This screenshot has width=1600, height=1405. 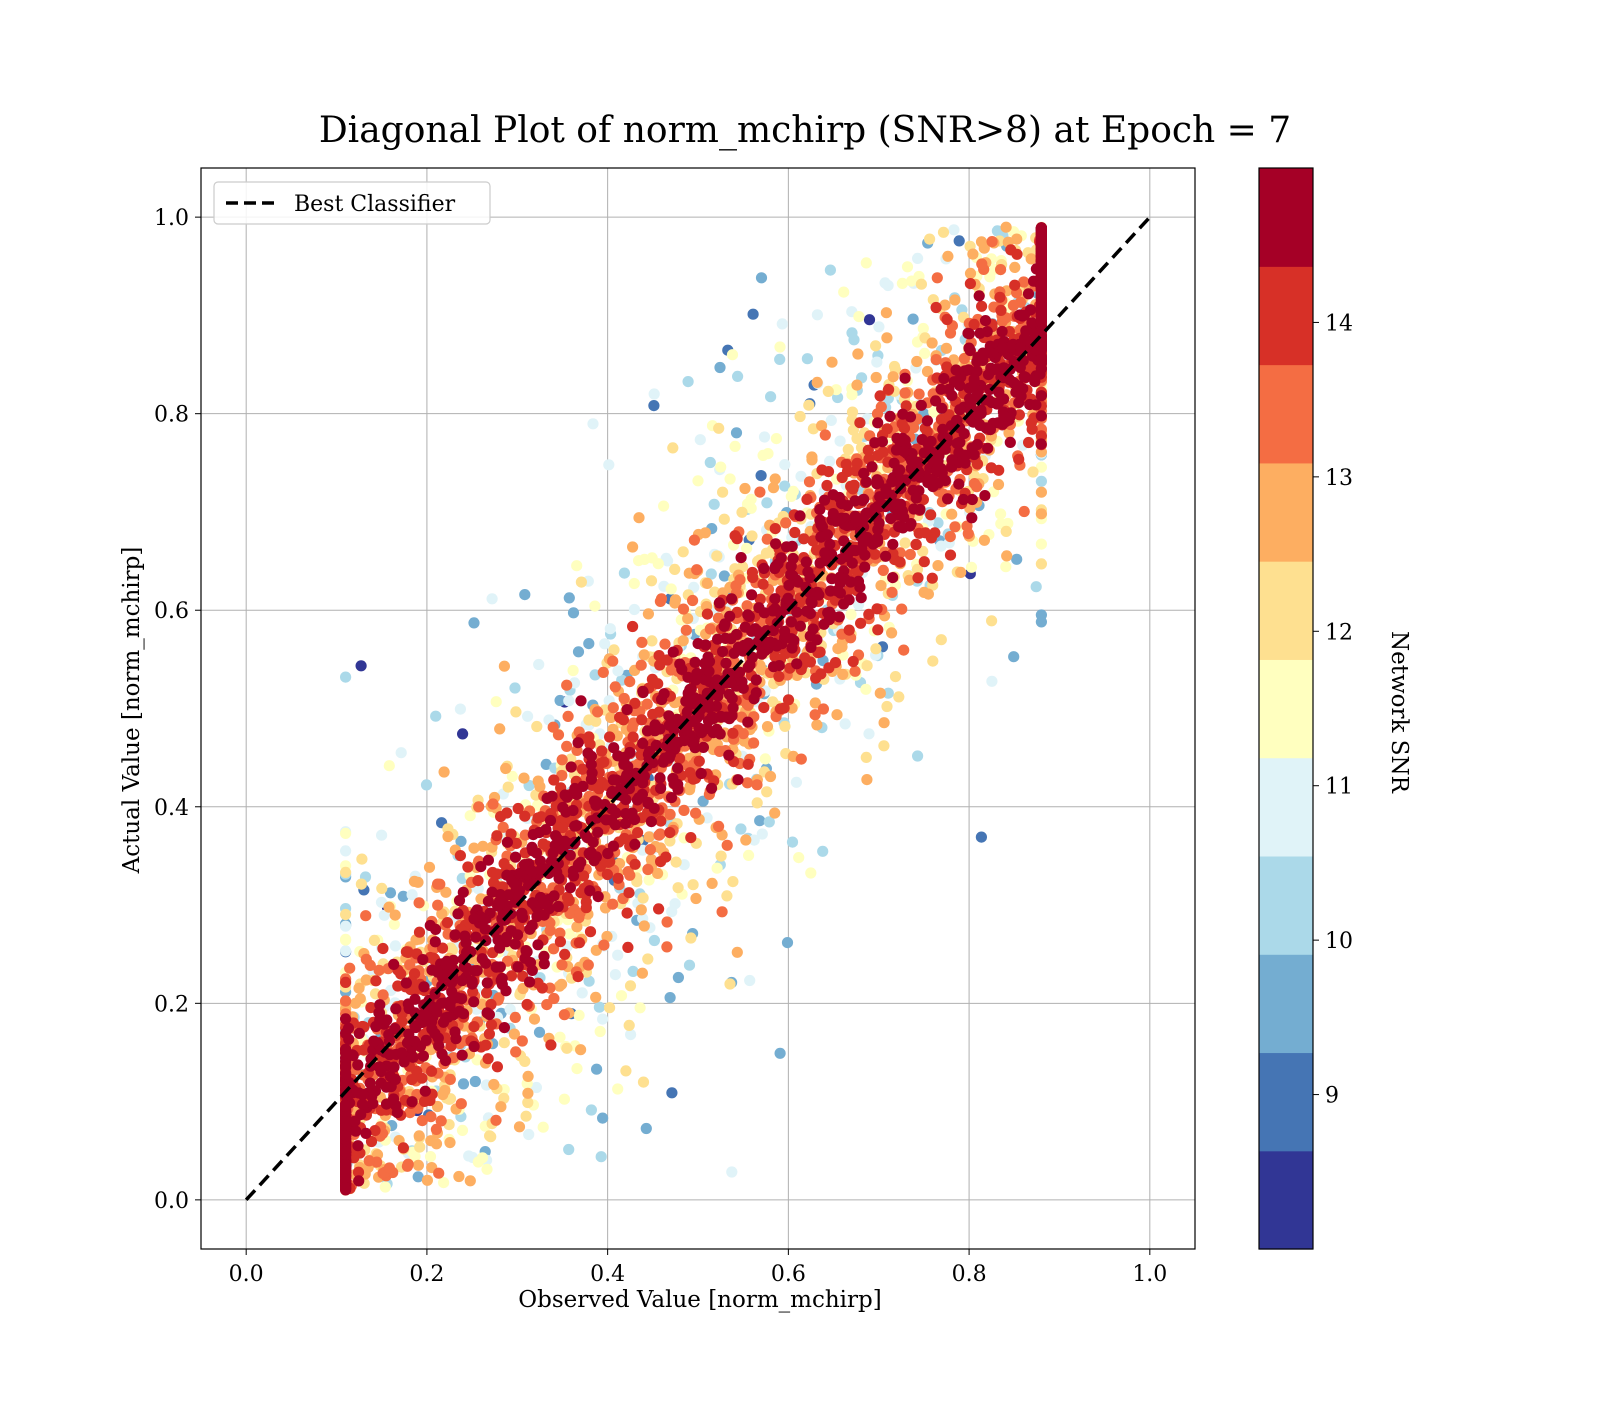 What do you see at coordinates (426, 1274) in the screenshot?
I see `x-tick-label: 0.2` at bounding box center [426, 1274].